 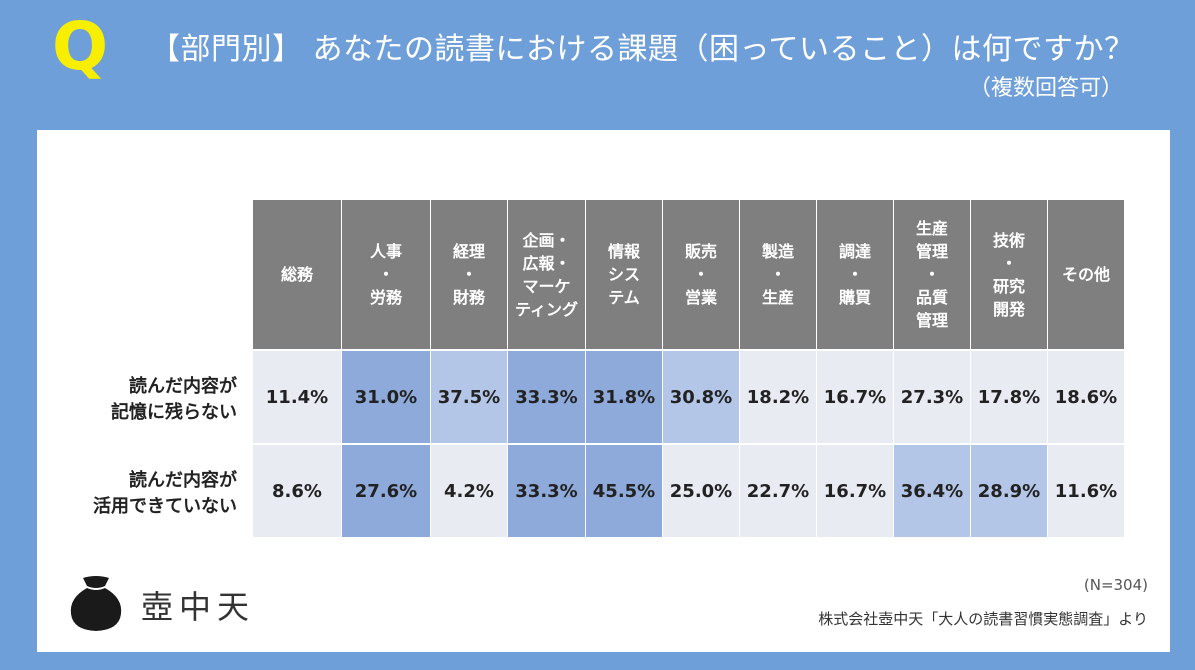 I want to click on value-cell: 18.6%, so click(x=1085, y=396).